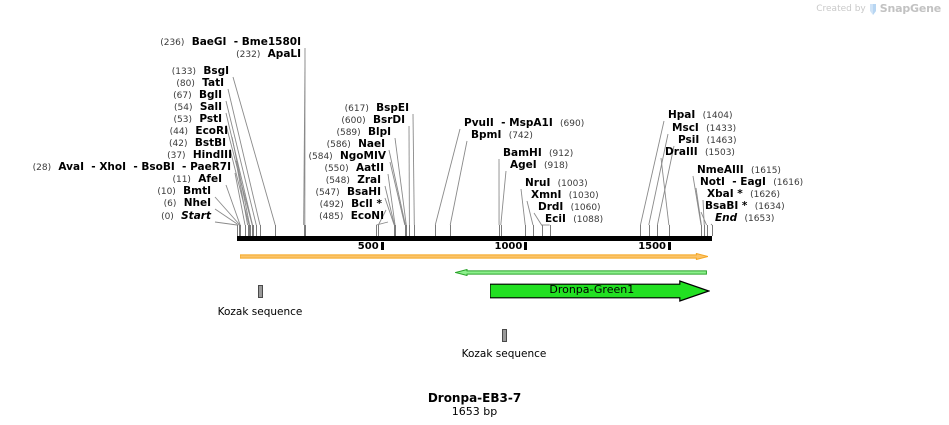 This screenshot has width=949, height=425. I want to click on enzyme-label-pvuii-group: PvuII - MspA1I (690), so click(524, 124).